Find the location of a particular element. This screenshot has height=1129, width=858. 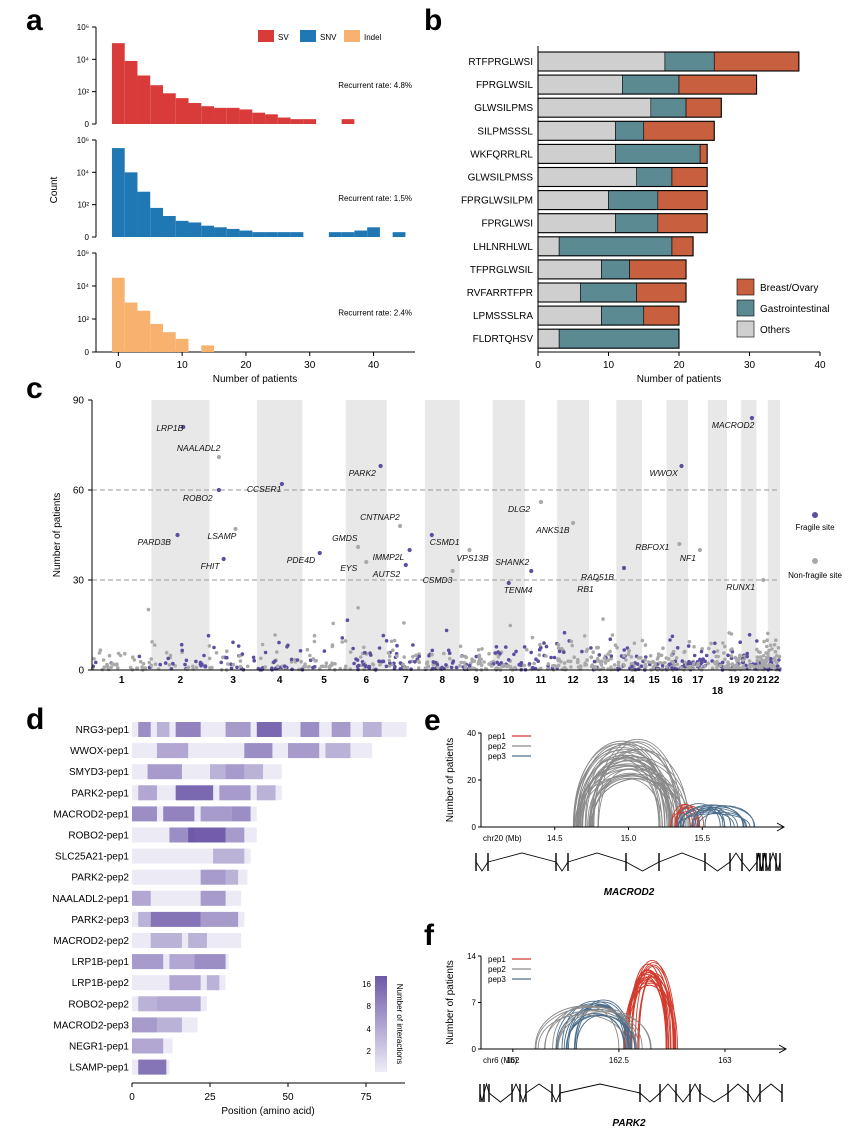

x-tick-label: 15.5 is located at coordinates (702, 838).